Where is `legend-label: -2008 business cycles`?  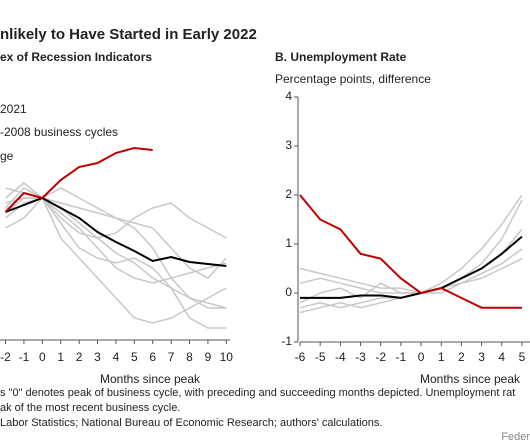 legend-label: -2008 business cycles is located at coordinates (59, 132).